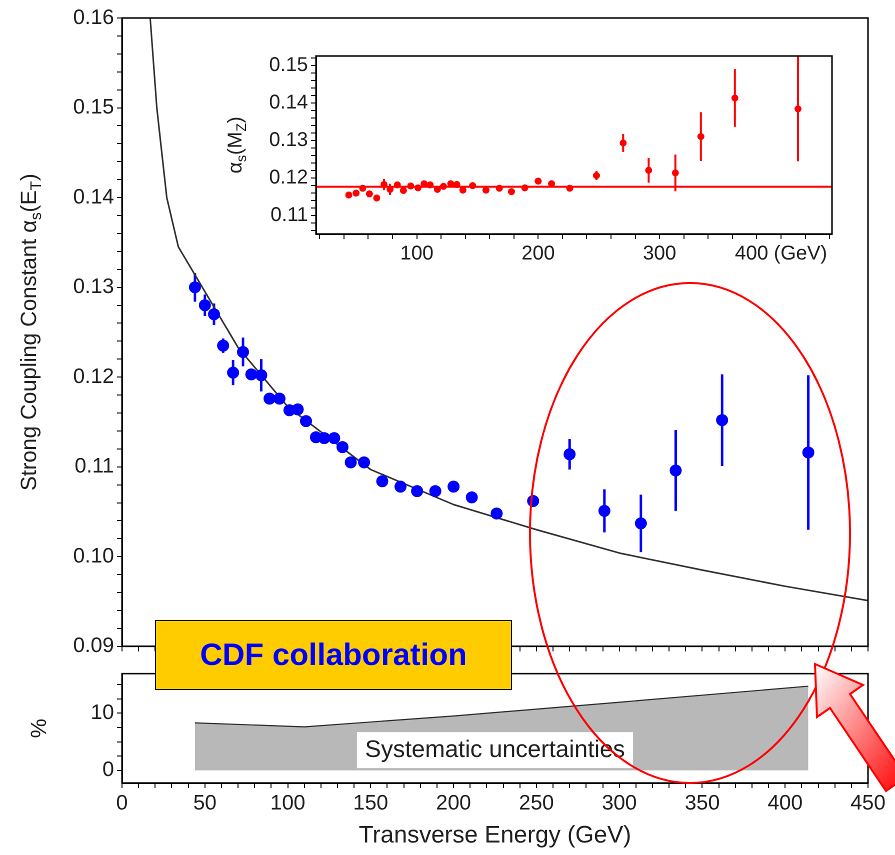  What do you see at coordinates (495, 835) in the screenshot?
I see `x-axis-title: Transverse Energy (GeV)` at bounding box center [495, 835].